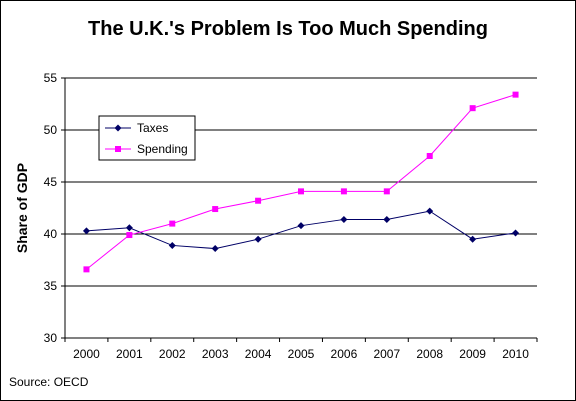 The image size is (576, 401). What do you see at coordinates (49, 382) in the screenshot?
I see `source-note: Source: OECD` at bounding box center [49, 382].